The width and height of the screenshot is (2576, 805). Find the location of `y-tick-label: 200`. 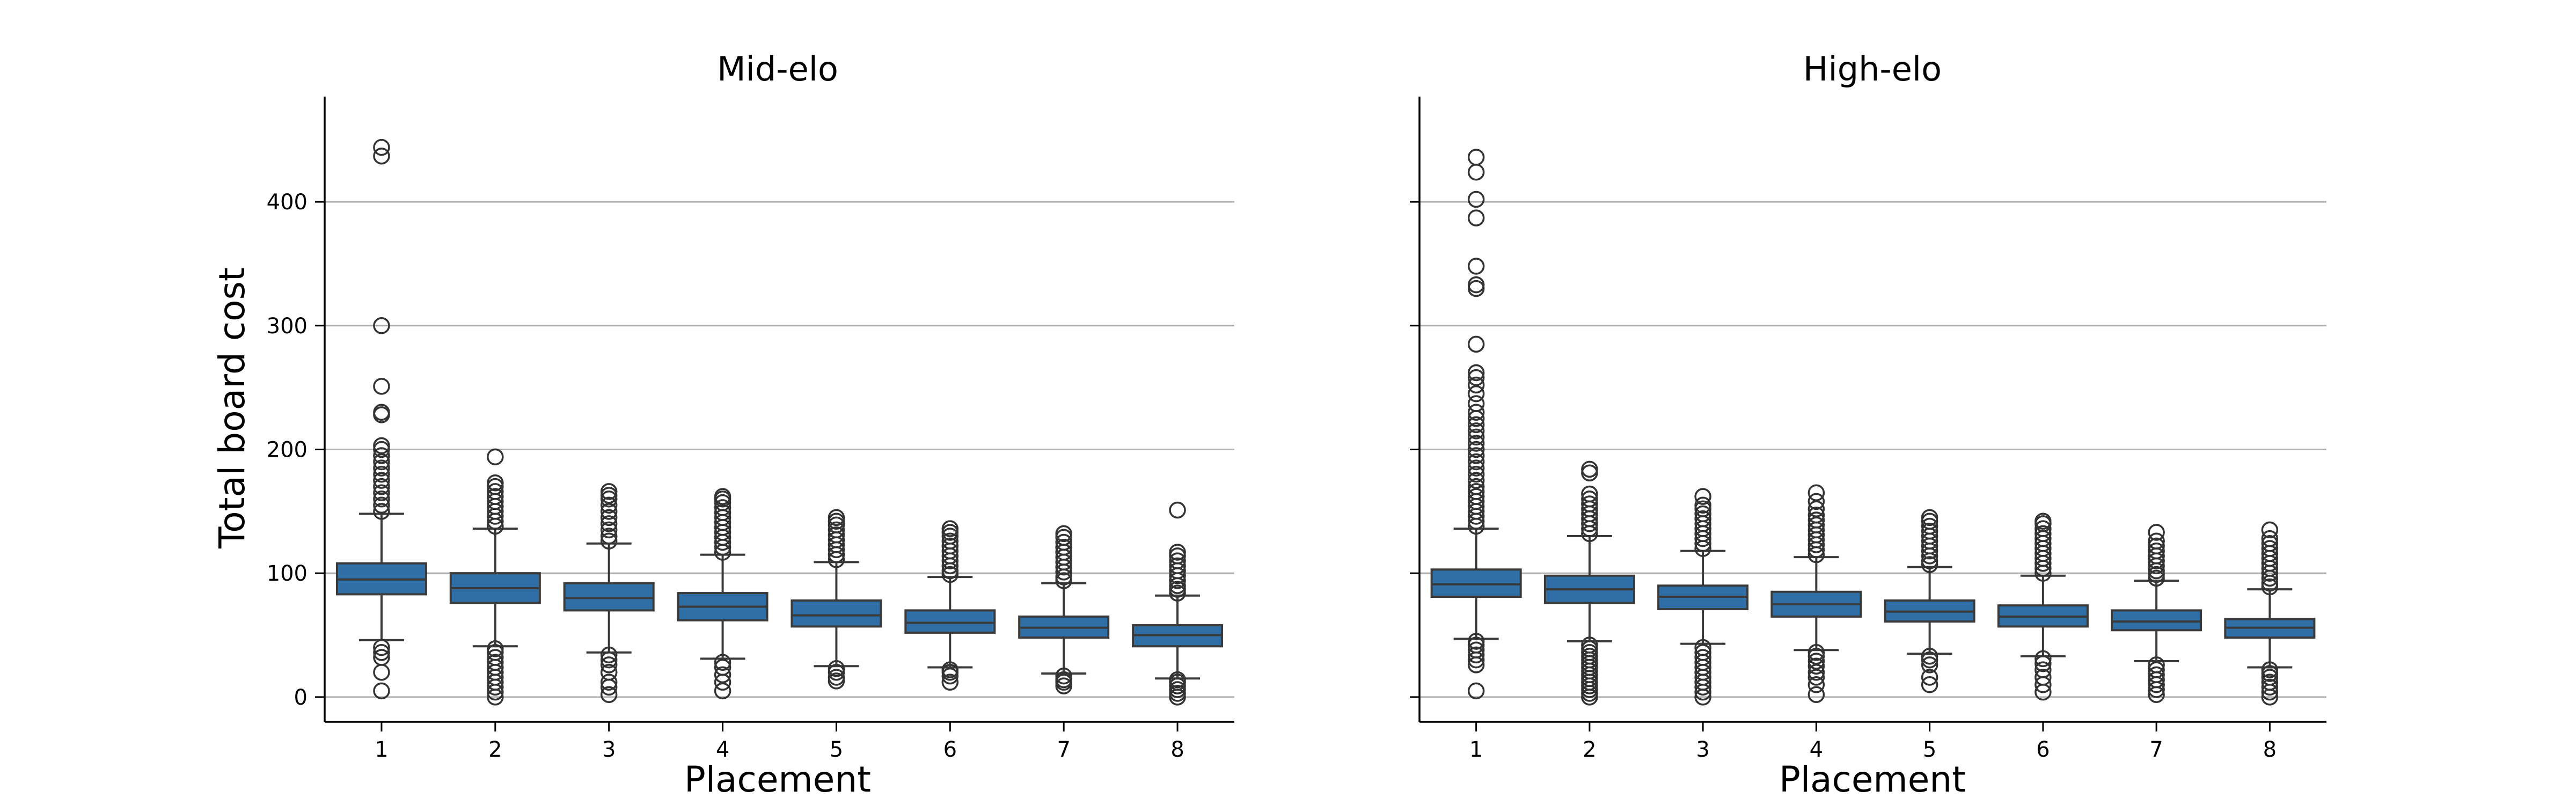

y-tick-label: 200 is located at coordinates (287, 449).